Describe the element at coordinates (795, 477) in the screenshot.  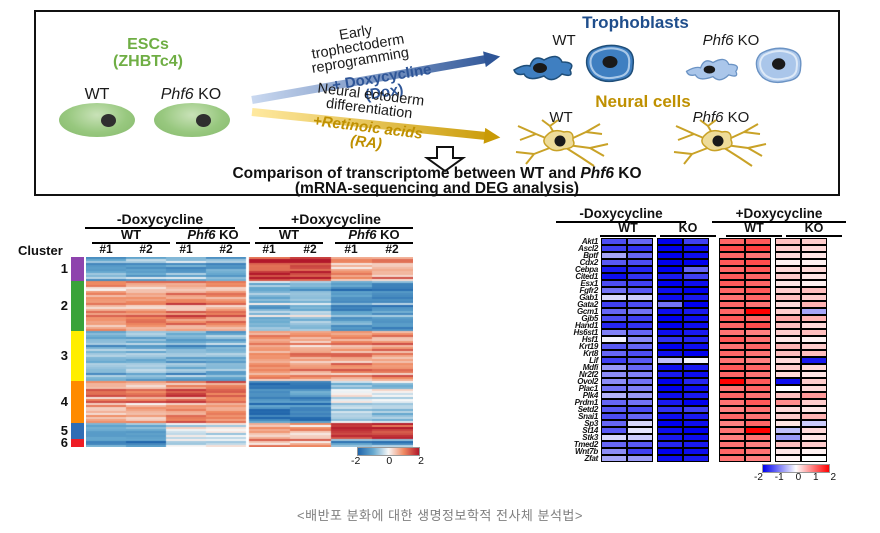
I see `right-colorscale-ticks: -2 -1 0 1 2` at that location.